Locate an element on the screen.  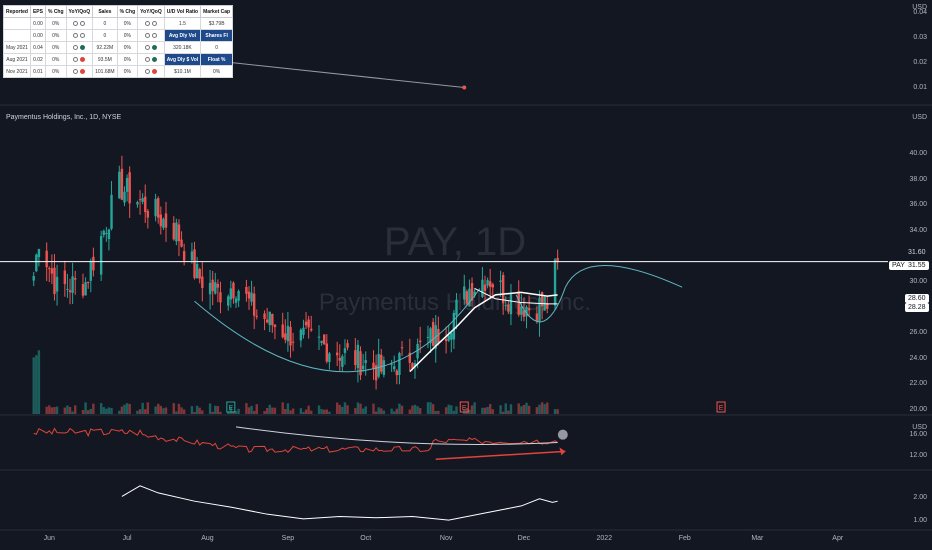
x-tick-label: Mar is located at coordinates (757, 538).